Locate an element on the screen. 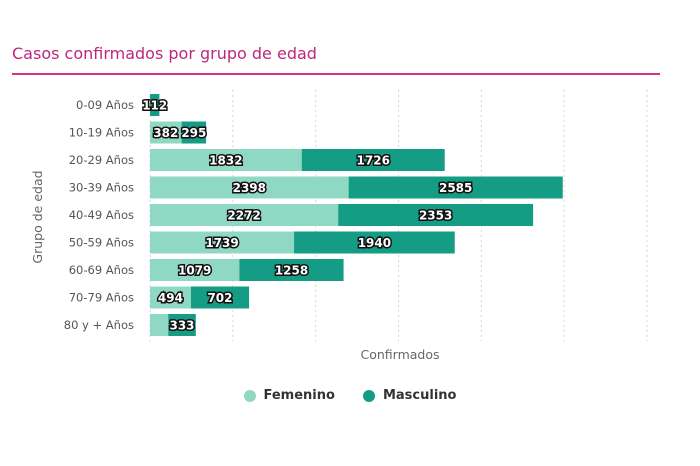 This screenshot has height=466, width=700. legend-label-masculino: Masculino is located at coordinates (419, 395).